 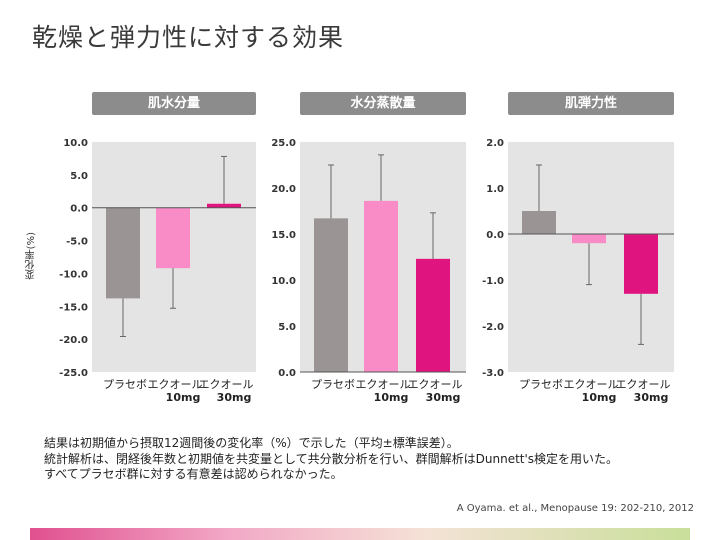 What do you see at coordinates (493, 281) in the screenshot?
I see `y-tick-label: -1.0` at bounding box center [493, 281].